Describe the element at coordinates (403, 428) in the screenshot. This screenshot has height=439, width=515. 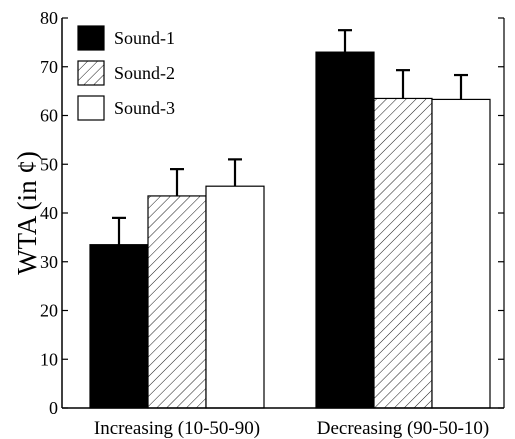
I see `x-category-label: Decreasing (90-50-10)` at that location.